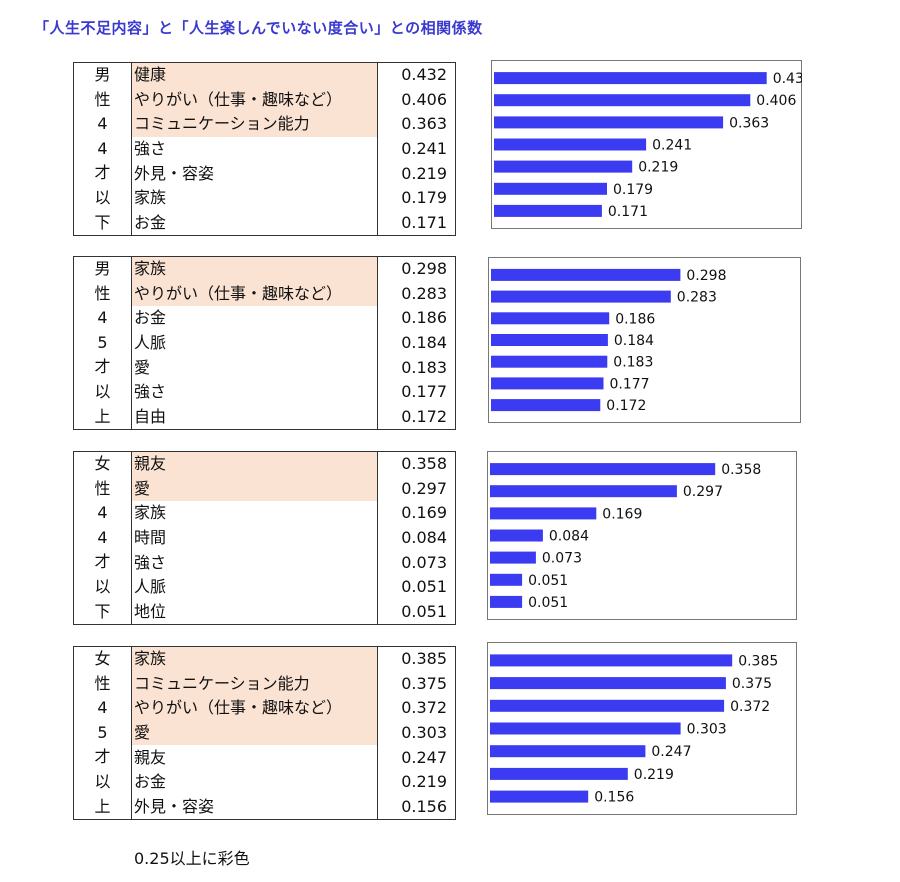  I want to click on group-label-char: 性, so click(102, 99).